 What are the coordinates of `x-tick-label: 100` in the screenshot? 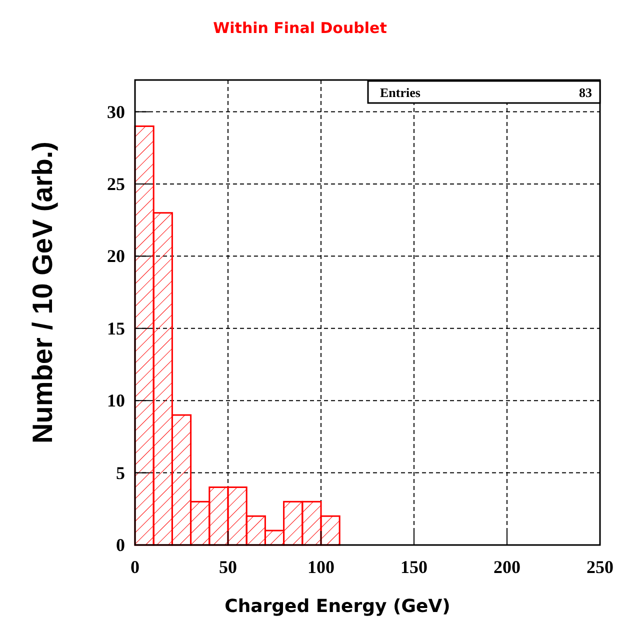 It's located at (321, 567).